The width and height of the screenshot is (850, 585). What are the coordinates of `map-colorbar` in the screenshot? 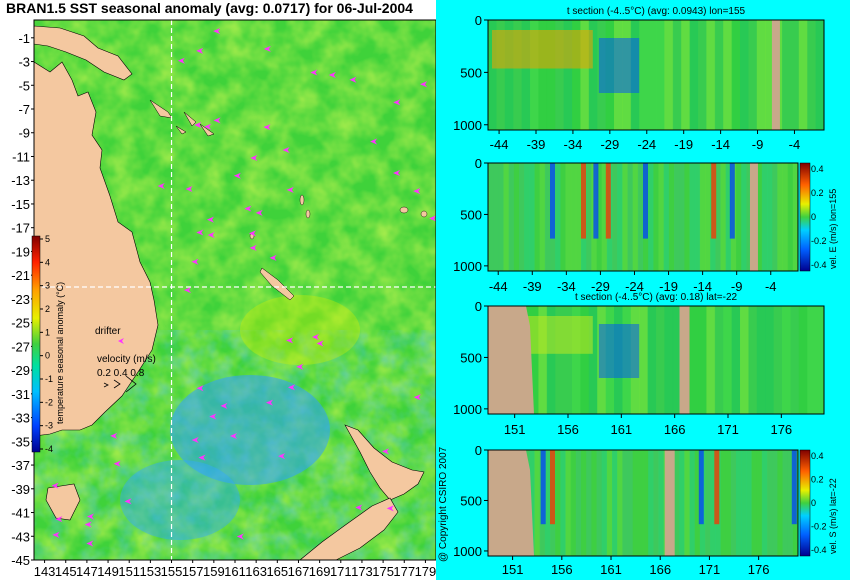 It's located at (36, 344).